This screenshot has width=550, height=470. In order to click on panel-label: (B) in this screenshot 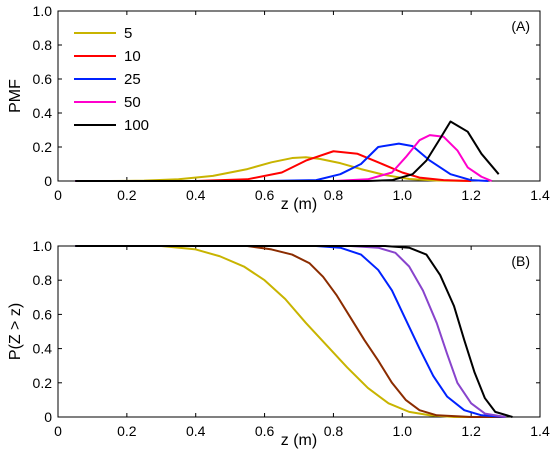, I will do `click(520, 261)`.